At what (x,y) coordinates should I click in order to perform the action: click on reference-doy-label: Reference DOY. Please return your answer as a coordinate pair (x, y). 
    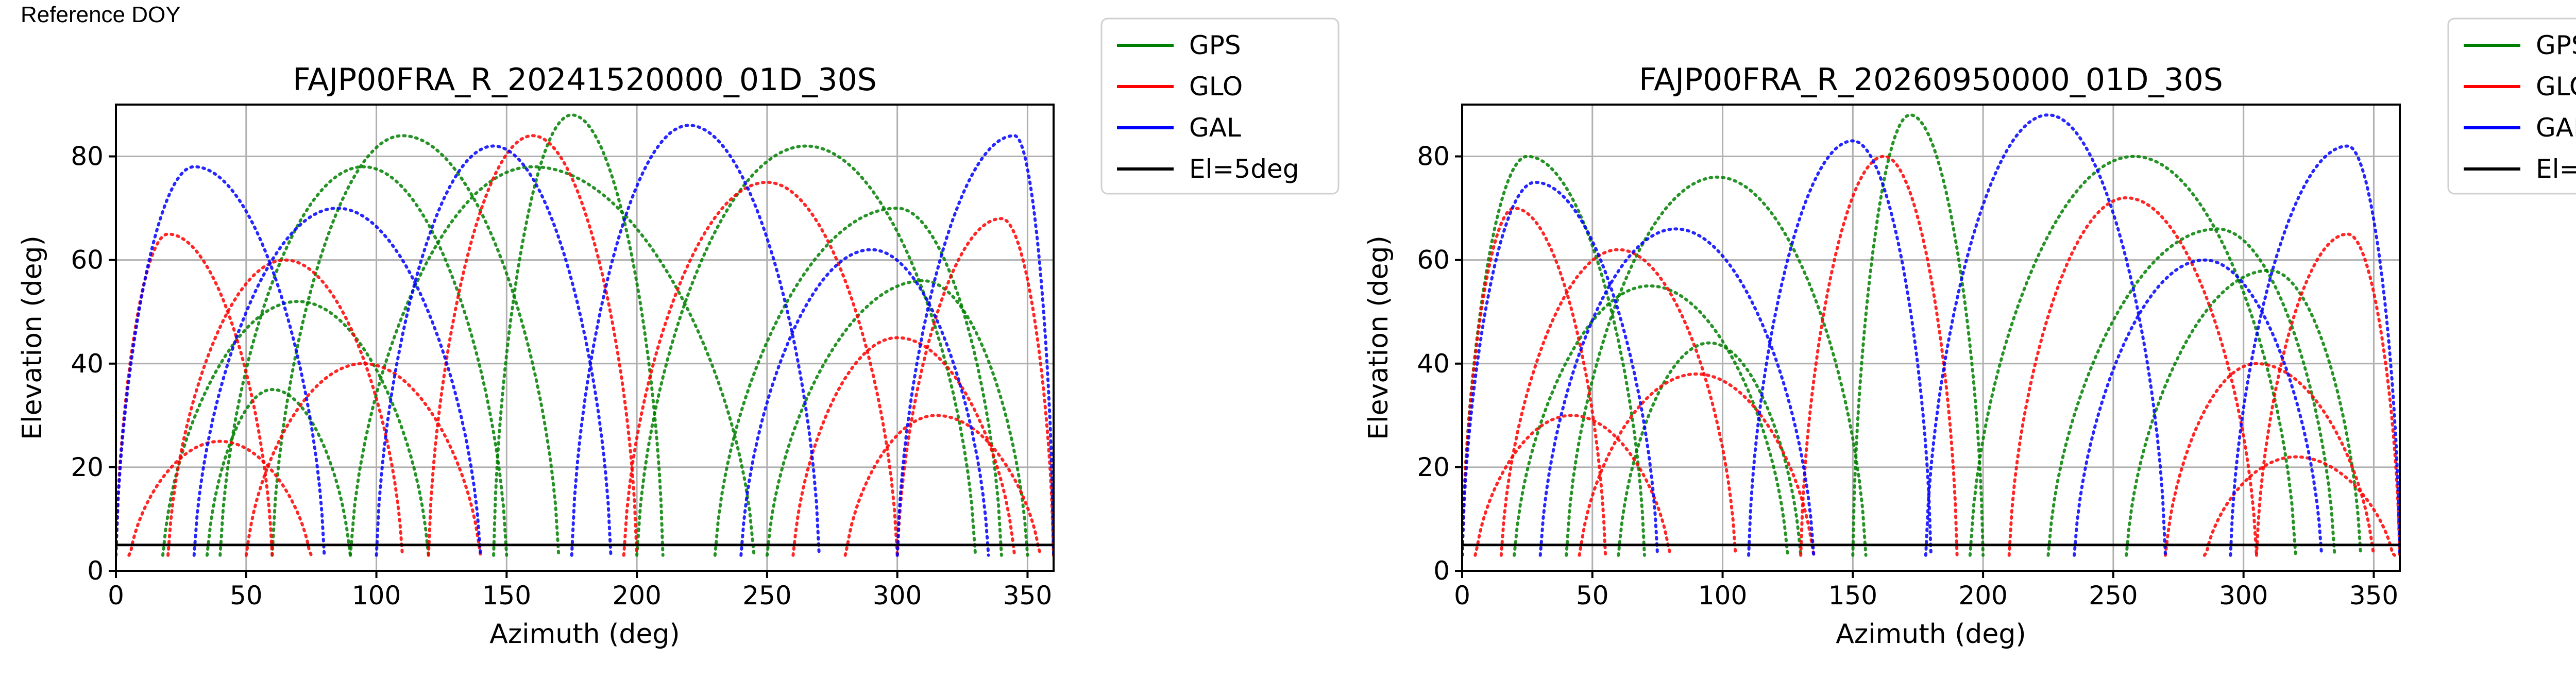
    Looking at the image, I should click on (101, 14).